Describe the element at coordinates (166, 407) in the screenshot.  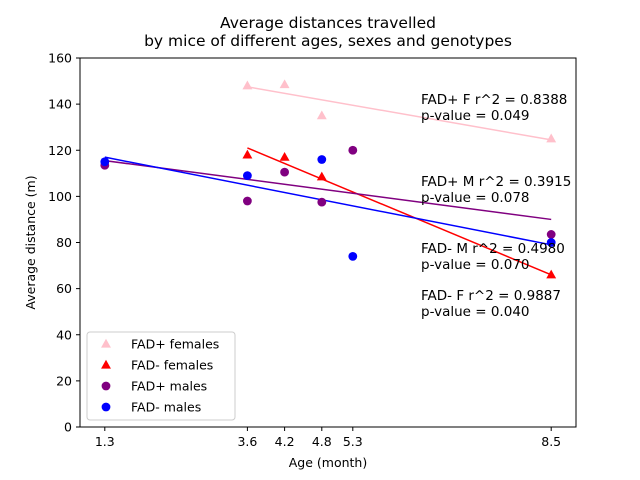
I see `legend-label: FAD- males` at that location.